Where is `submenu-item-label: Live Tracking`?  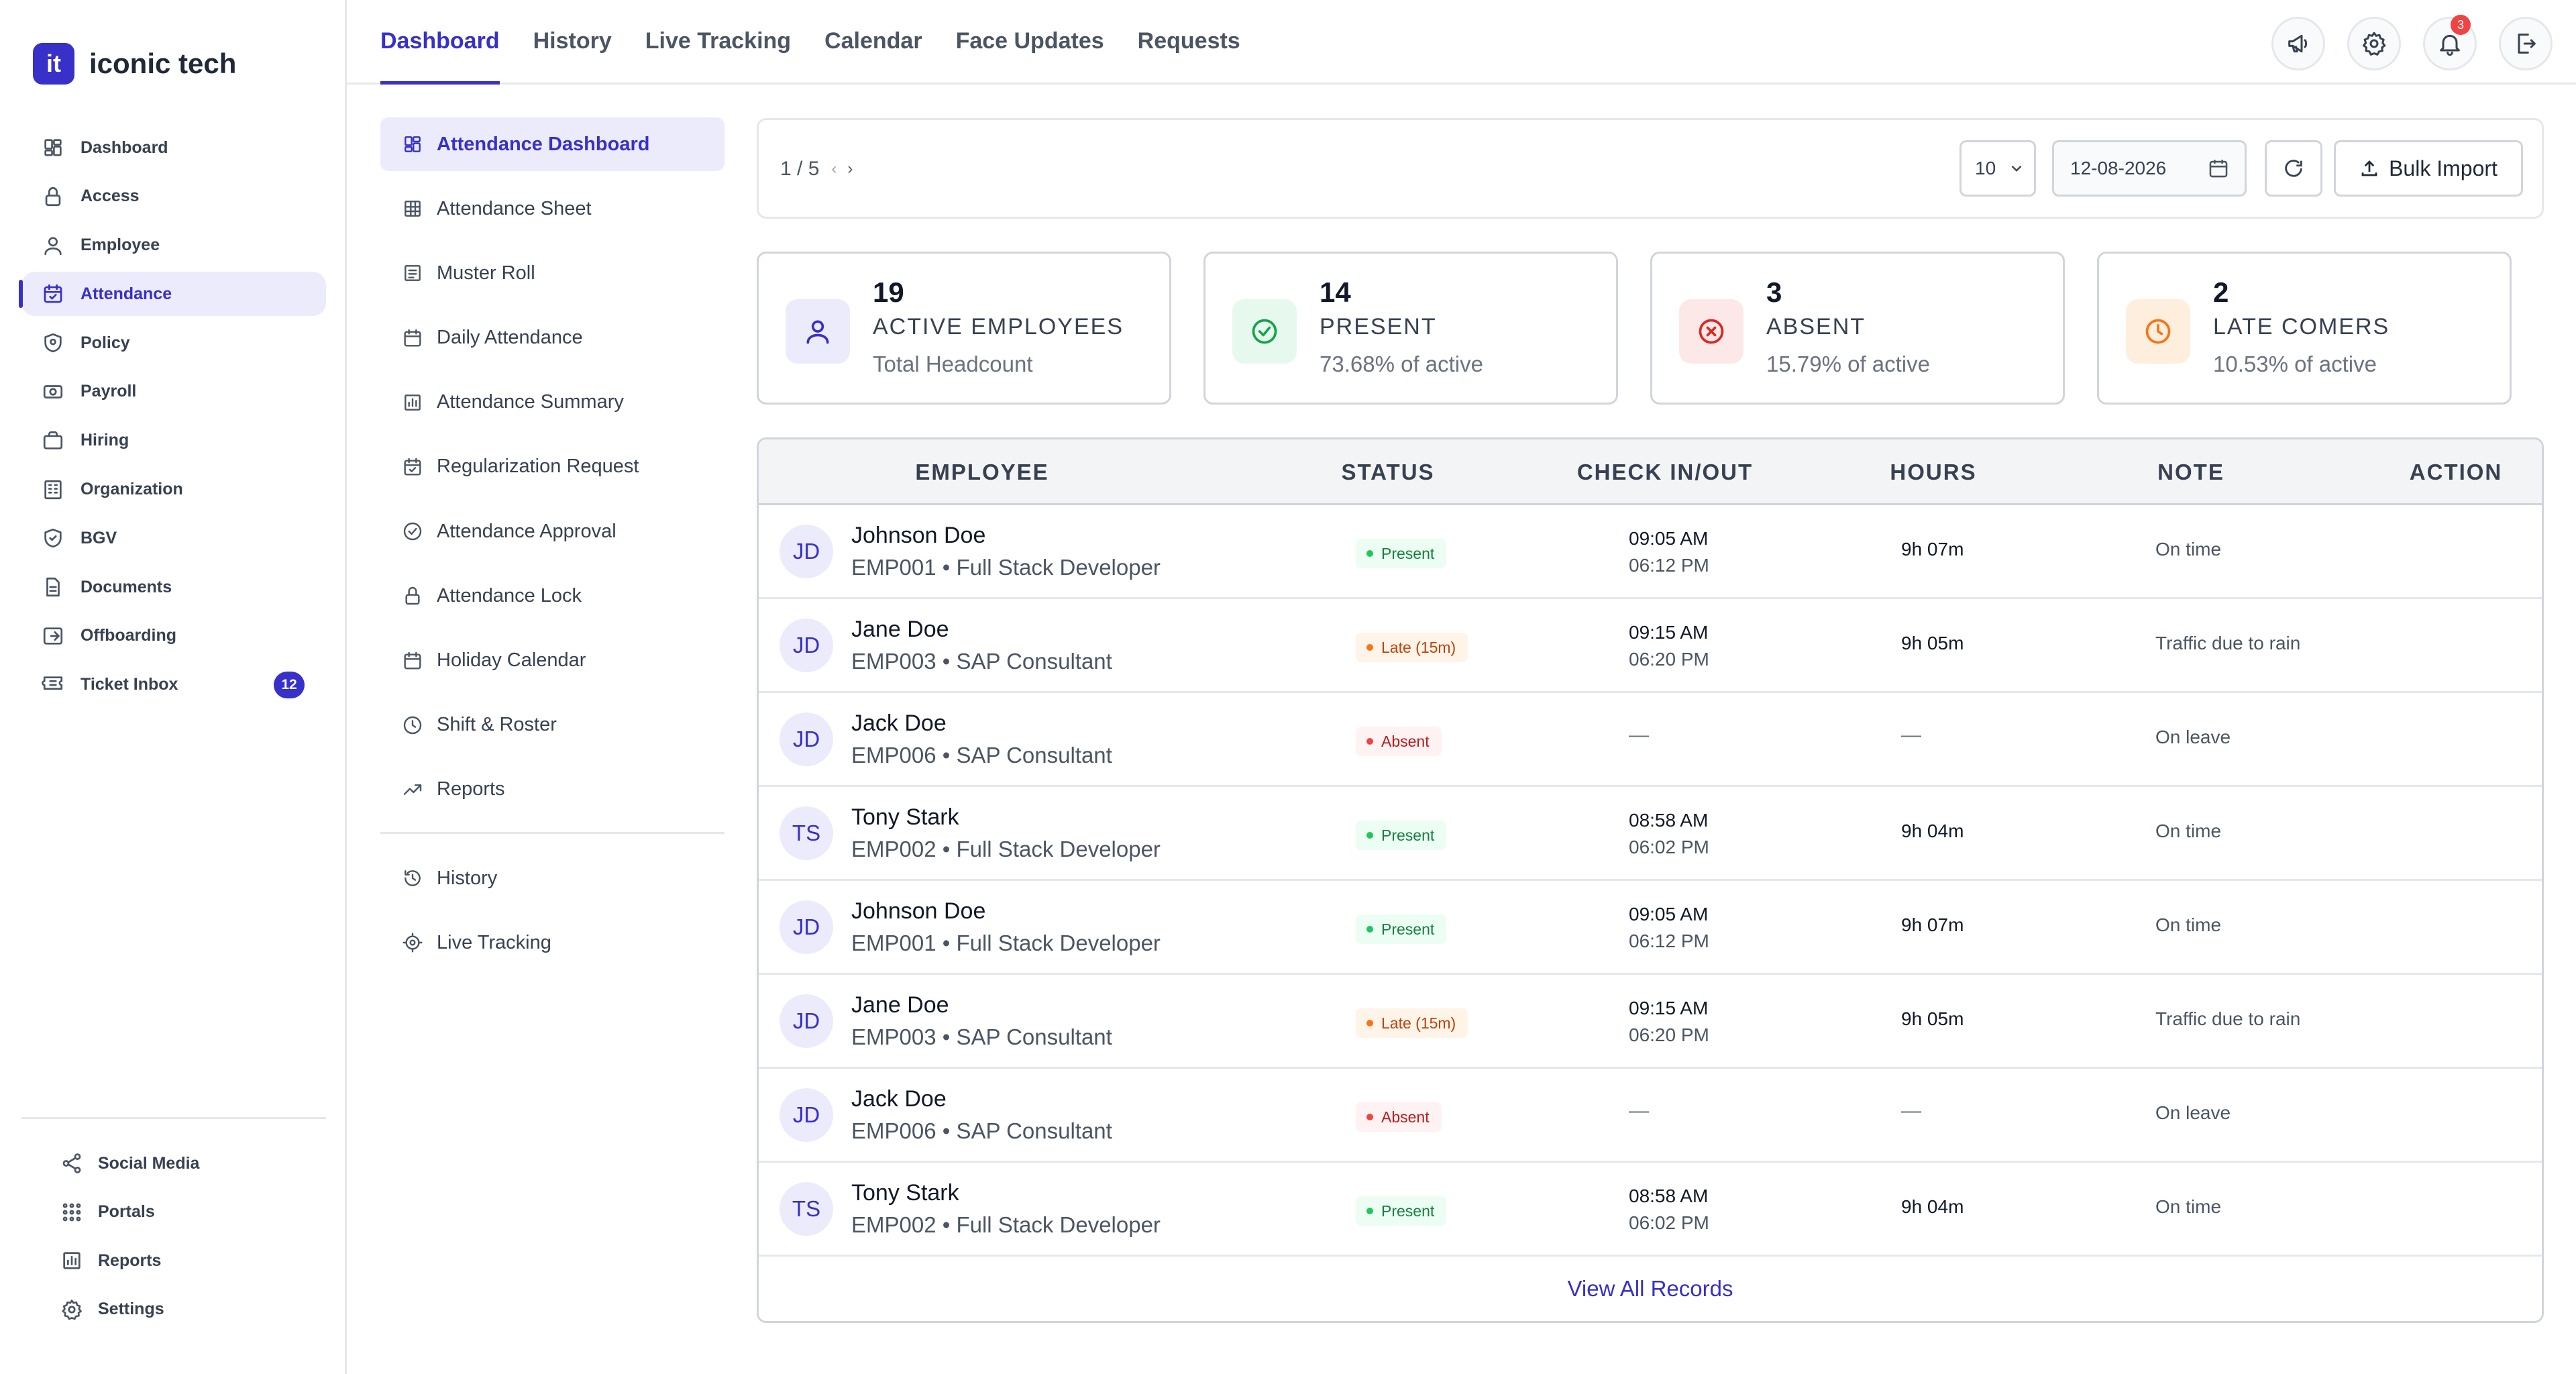
submenu-item-label: Live Tracking is located at coordinates (494, 942).